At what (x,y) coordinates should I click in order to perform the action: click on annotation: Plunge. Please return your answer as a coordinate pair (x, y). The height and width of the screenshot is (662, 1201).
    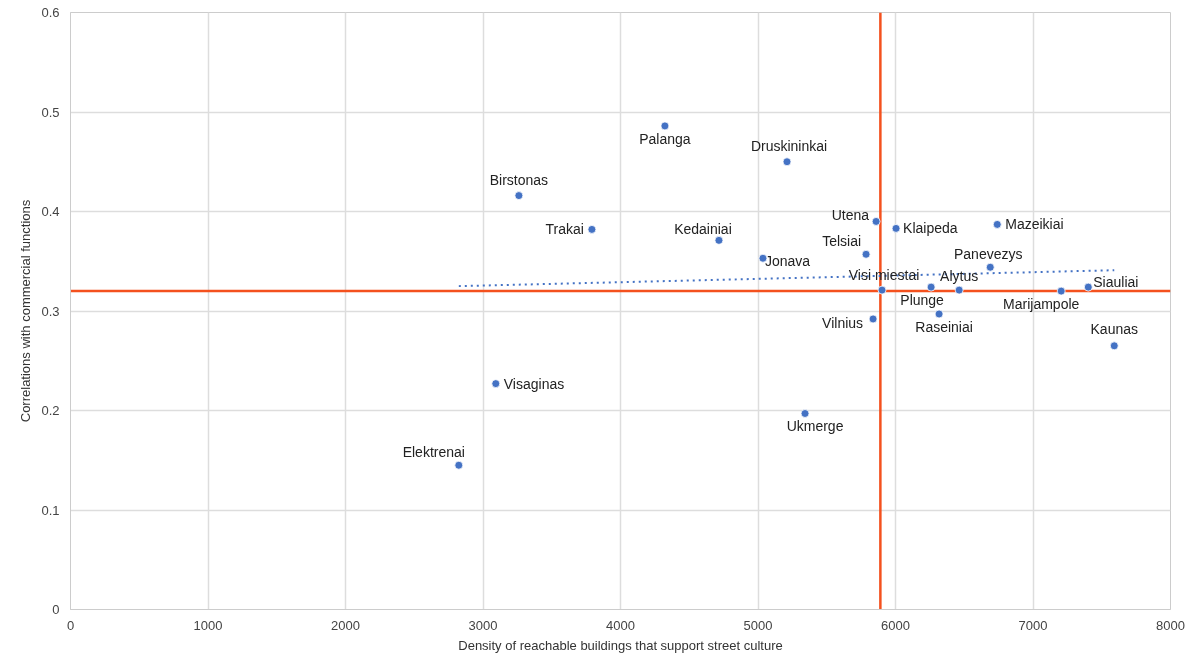
    Looking at the image, I should click on (922, 300).